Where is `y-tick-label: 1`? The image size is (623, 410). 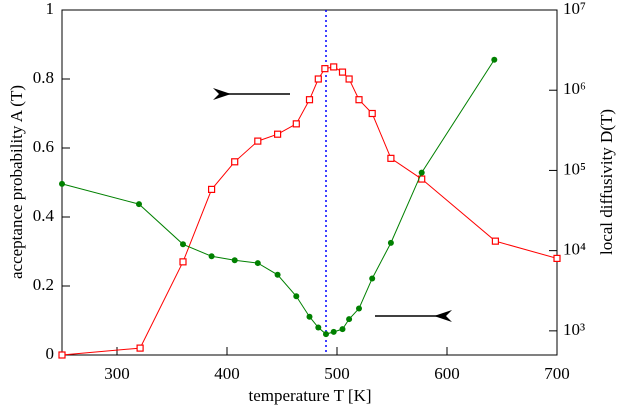
y-tick-label: 1 is located at coordinates (50, 9).